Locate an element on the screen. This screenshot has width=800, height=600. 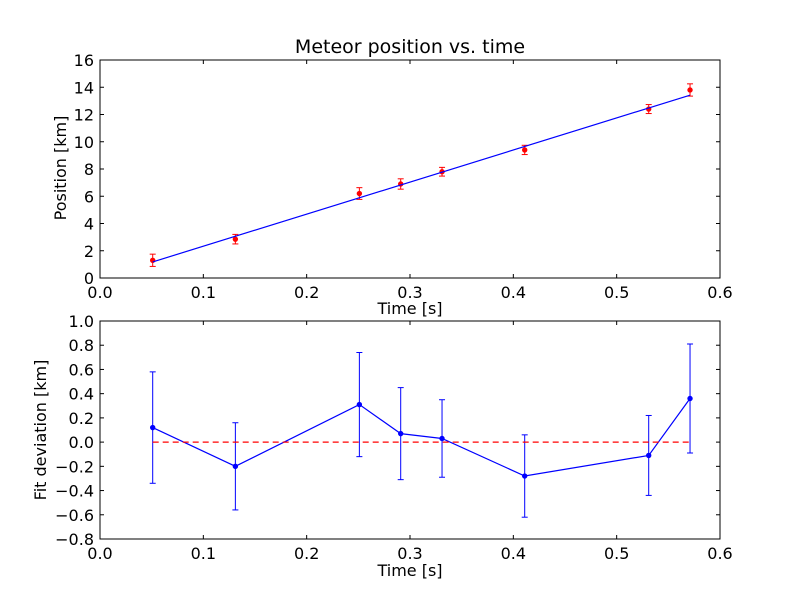
y-axis-label: Fit deviation [km] is located at coordinates (40, 430).